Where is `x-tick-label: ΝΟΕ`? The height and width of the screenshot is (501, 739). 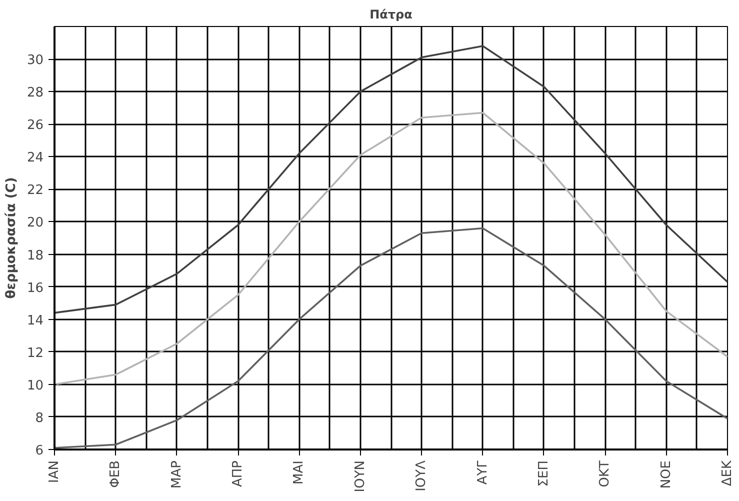 x-tick-label: ΝΟΕ is located at coordinates (666, 474).